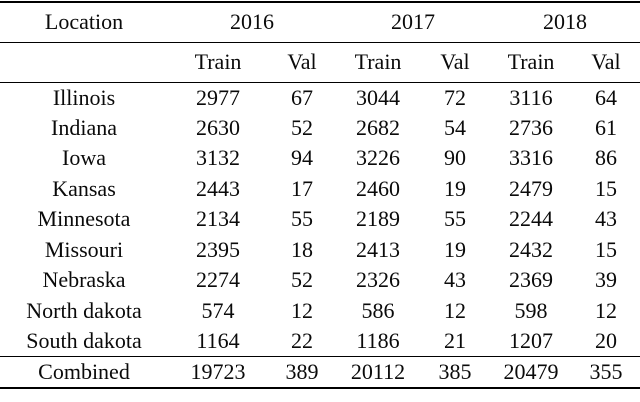 The height and width of the screenshot is (402, 640). What do you see at coordinates (218, 158) in the screenshot?
I see `value-cell: 3132` at bounding box center [218, 158].